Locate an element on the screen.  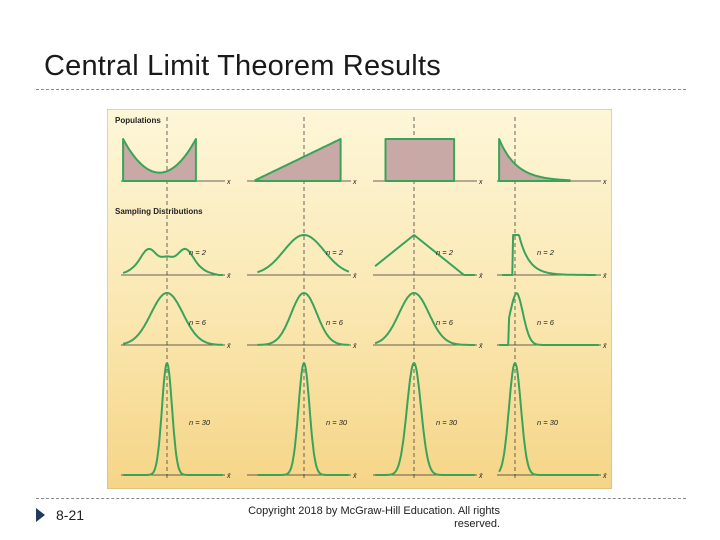
slide-number: 8-21 is located at coordinates (70, 515).